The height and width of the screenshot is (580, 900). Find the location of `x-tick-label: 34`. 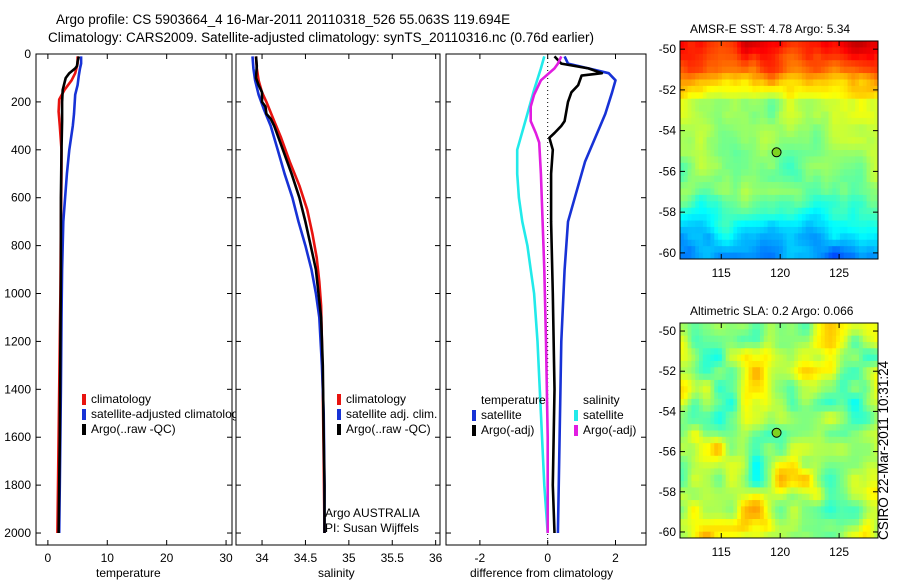

x-tick-label: 34 is located at coordinates (262, 558).